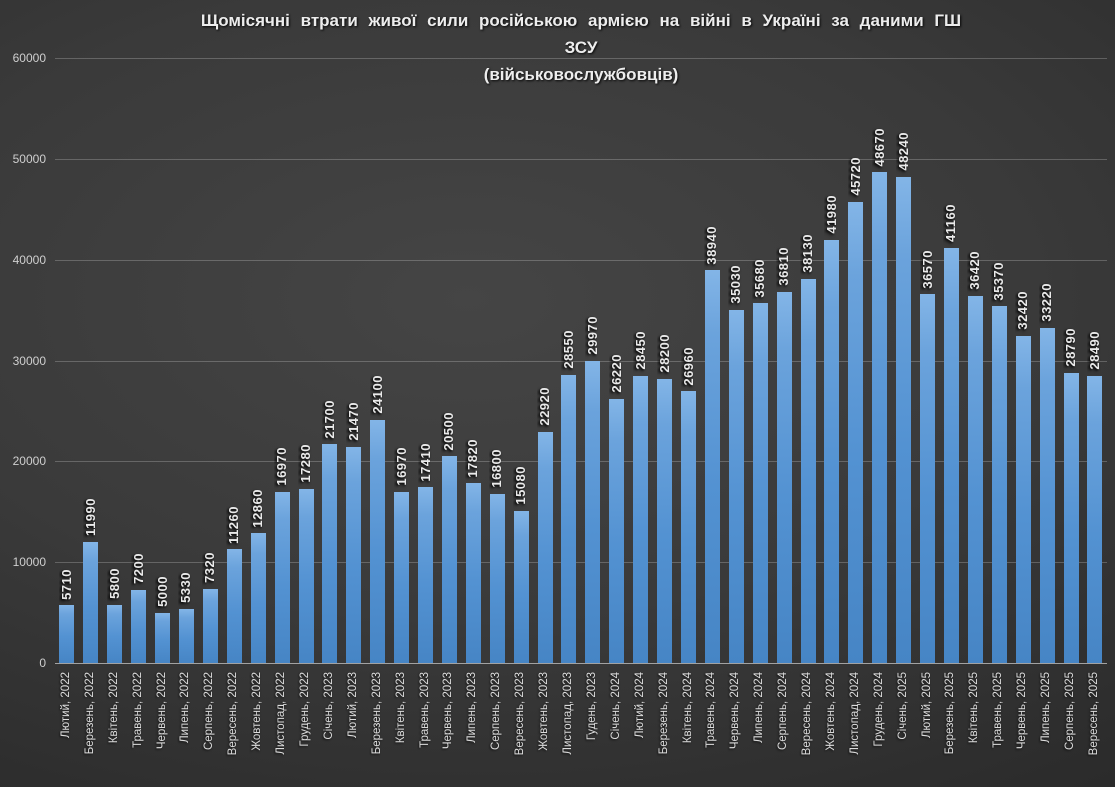 The height and width of the screenshot is (787, 1115). What do you see at coordinates (210, 568) in the screenshot?
I see `bar-value-label: 7320` at bounding box center [210, 568].